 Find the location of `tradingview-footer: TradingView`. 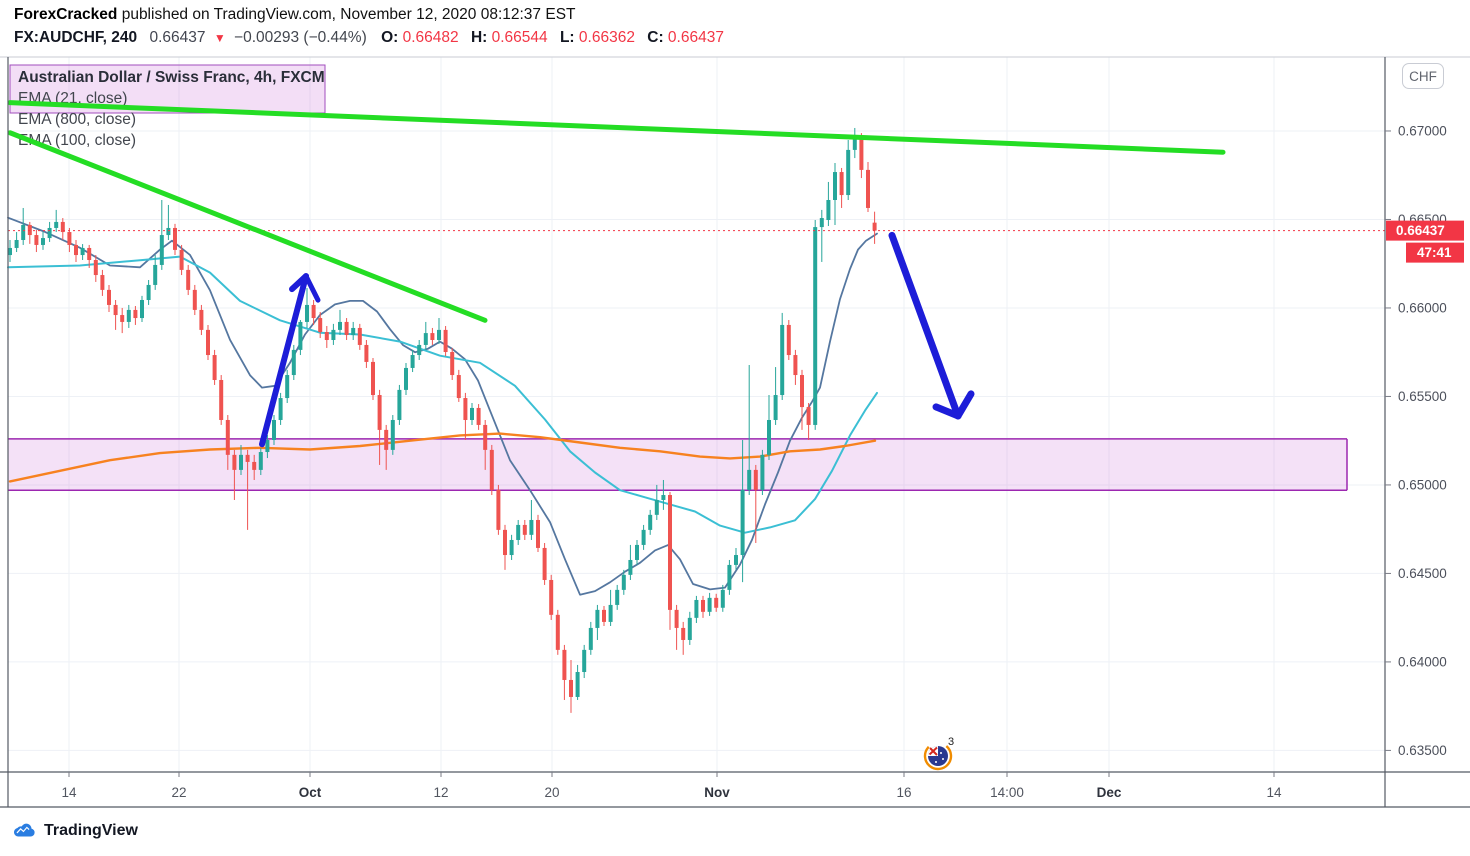

tradingview-footer: TradingView is located at coordinates (75, 831).